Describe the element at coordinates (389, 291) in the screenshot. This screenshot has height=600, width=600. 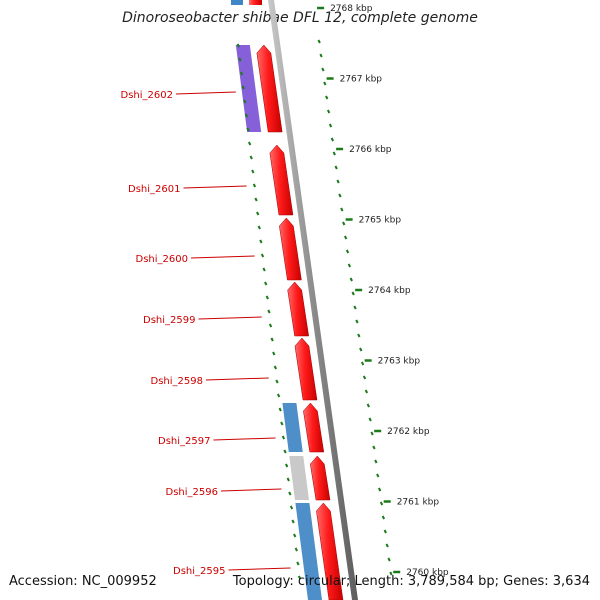
I see `scale-label: 2764 kbp` at that location.